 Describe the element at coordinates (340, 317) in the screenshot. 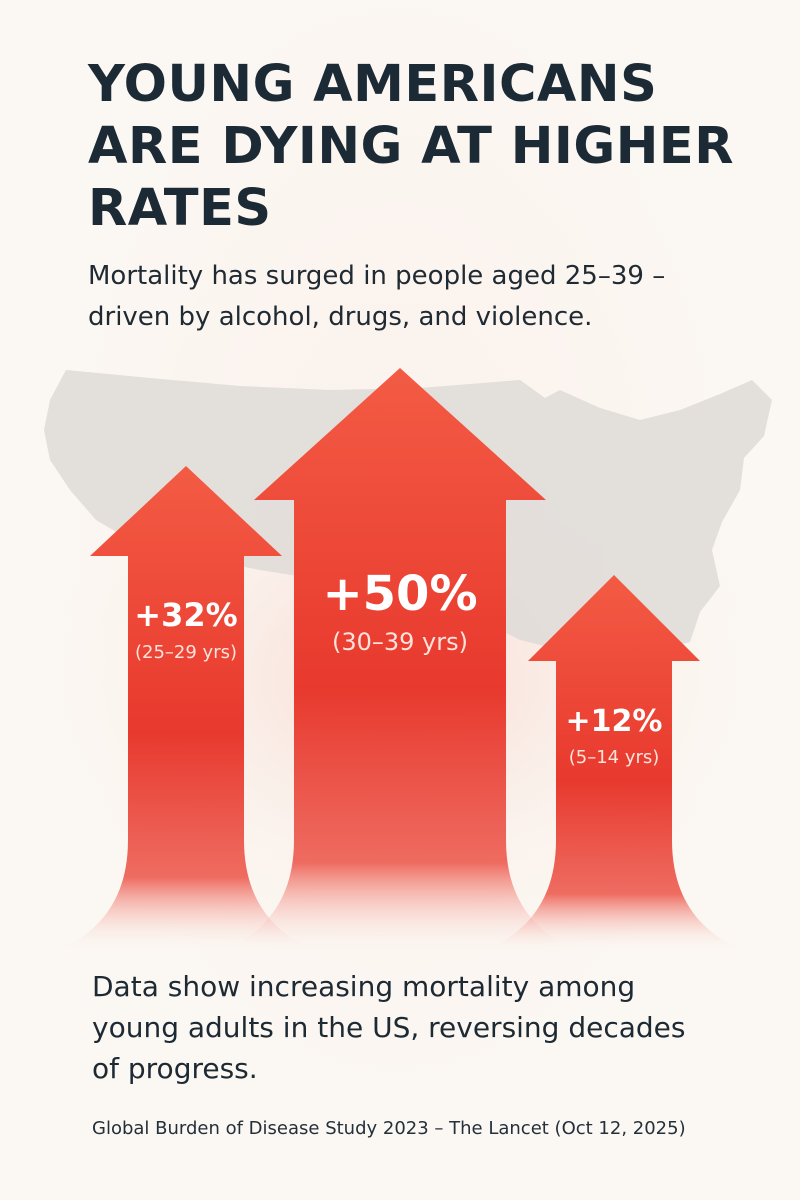

I see `subtitle-line-2: driven by alcohol, drugs, and violence.` at that location.